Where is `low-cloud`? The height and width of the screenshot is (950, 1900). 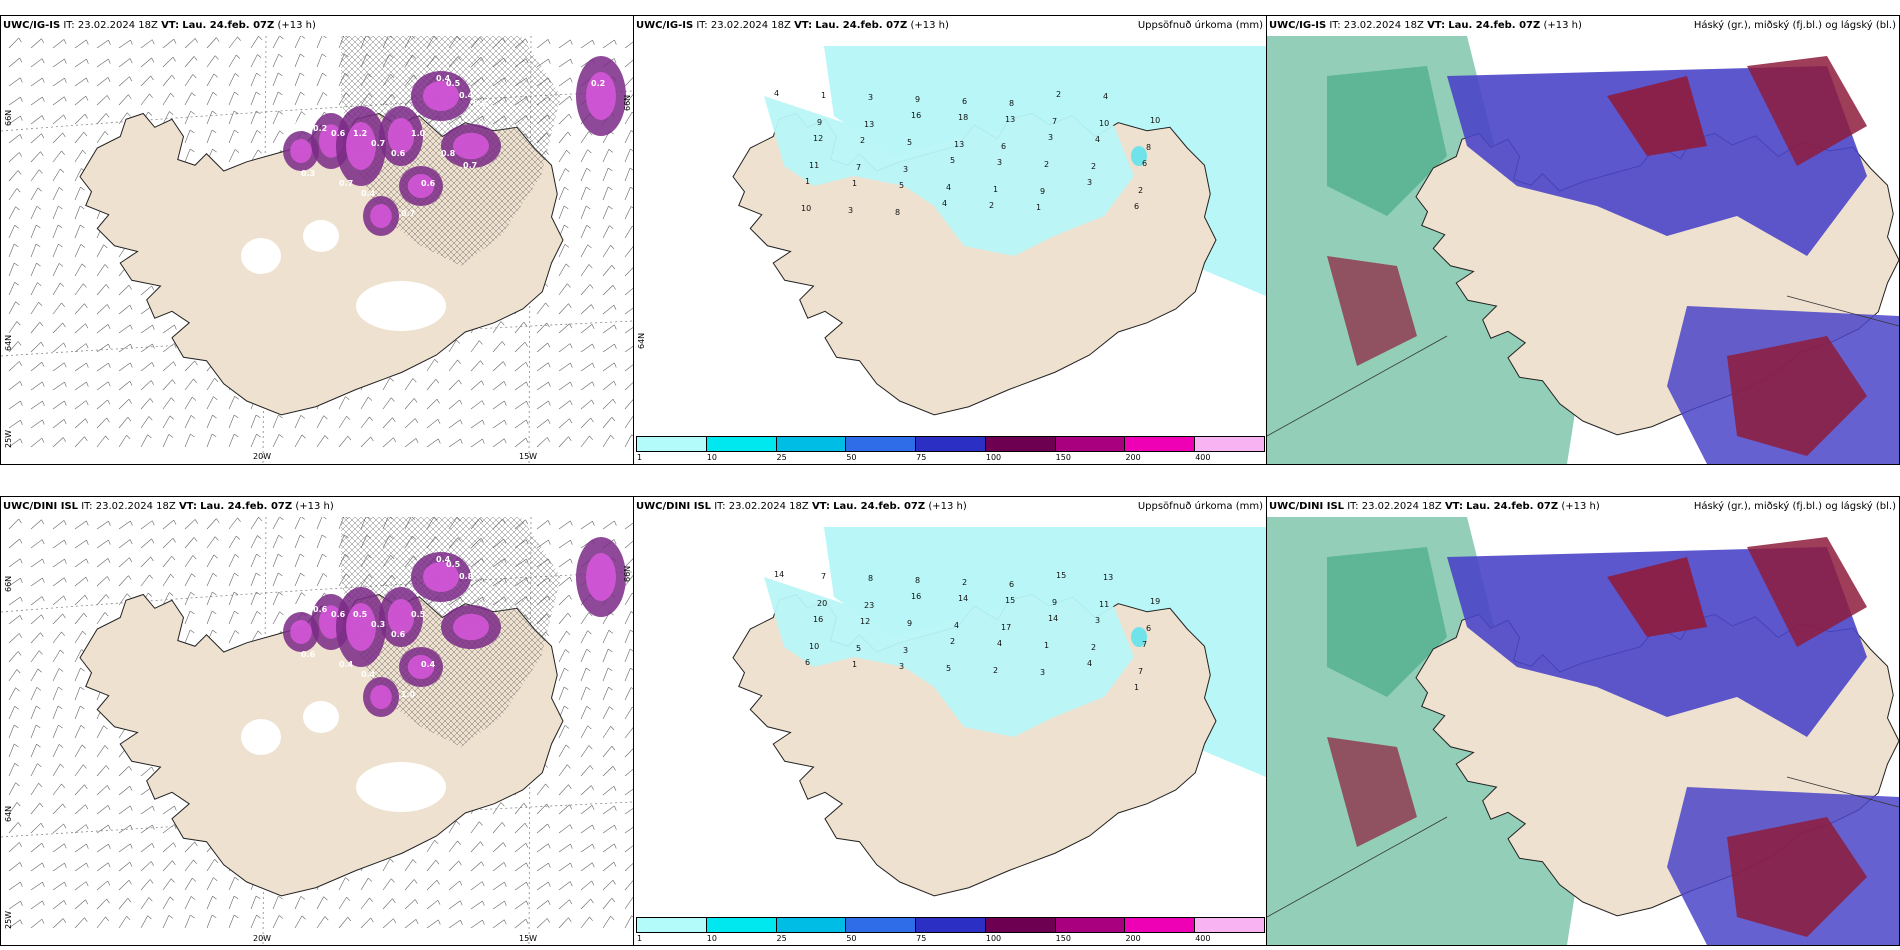 low-cloud is located at coordinates (1657, 161).